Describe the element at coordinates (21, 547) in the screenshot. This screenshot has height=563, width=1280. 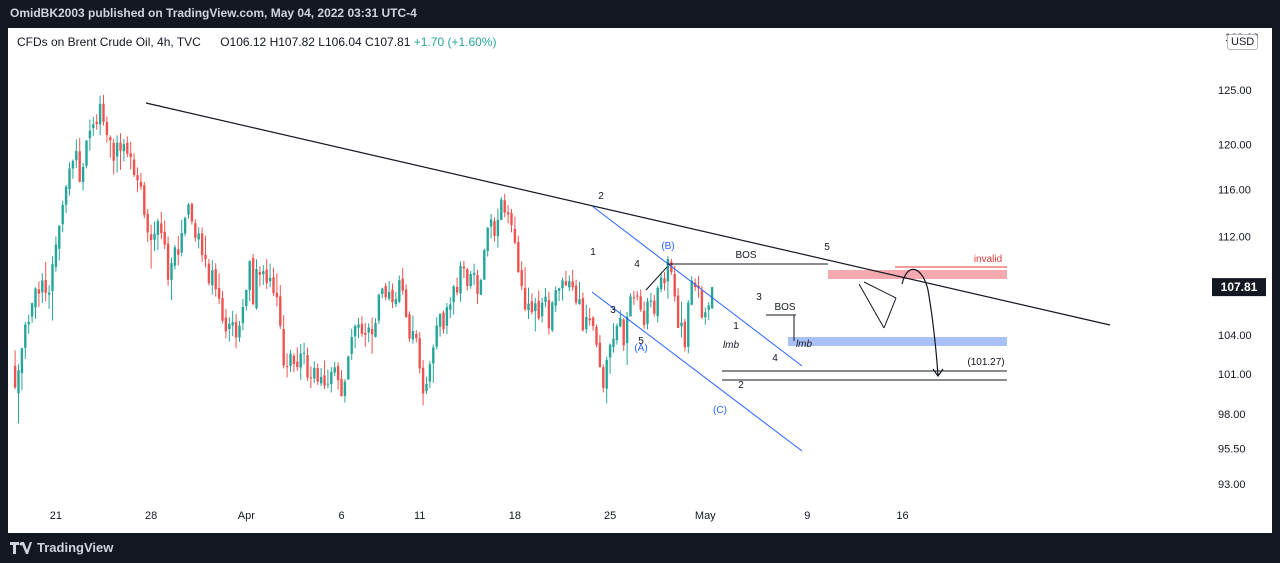
I see `tradingview-logo-icon` at that location.